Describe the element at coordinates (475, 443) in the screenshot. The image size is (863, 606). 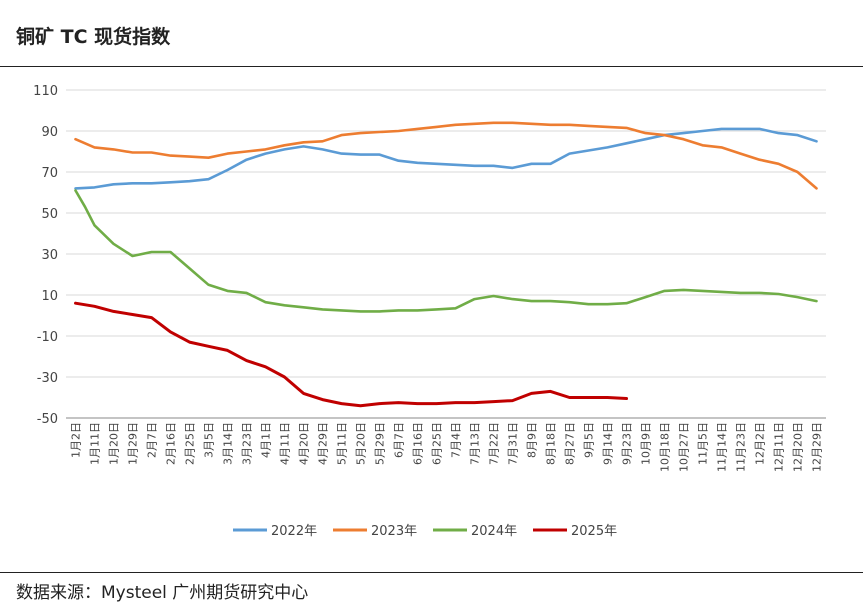
I see `x-tick-label: 7月13日` at that location.